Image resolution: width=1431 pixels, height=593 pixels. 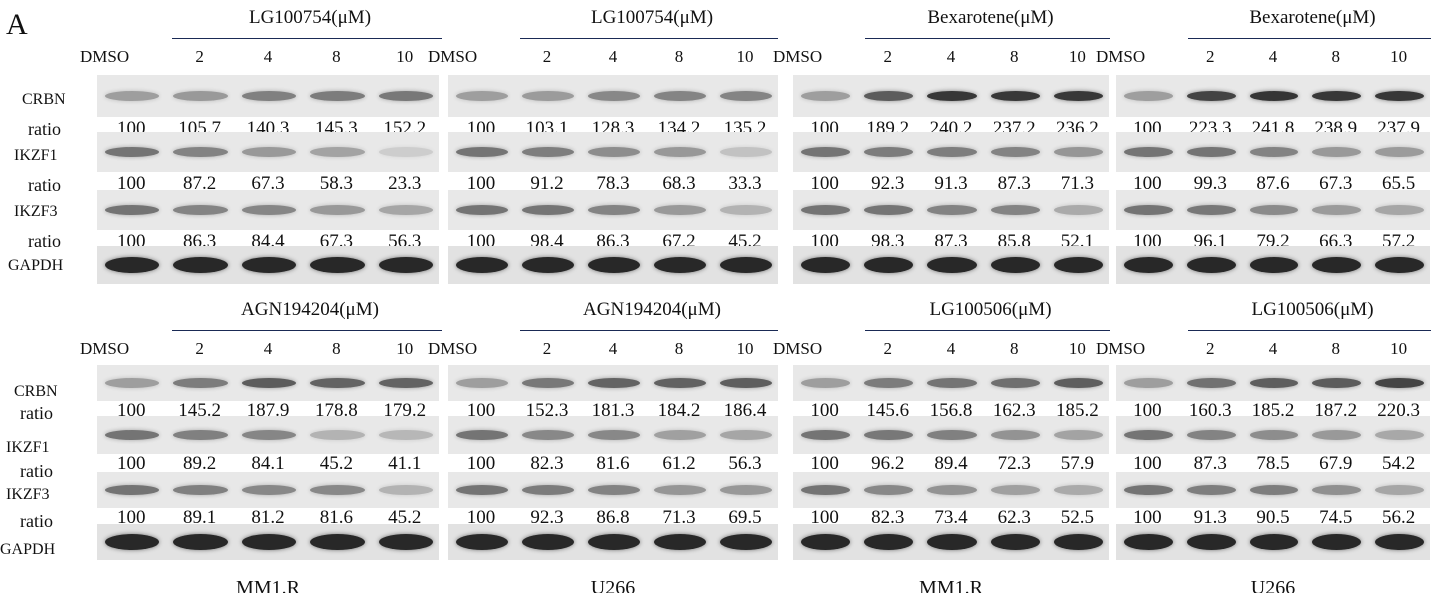 What do you see at coordinates (987, 330) in the screenshot?
I see `treatment-bracket-line` at bounding box center [987, 330].